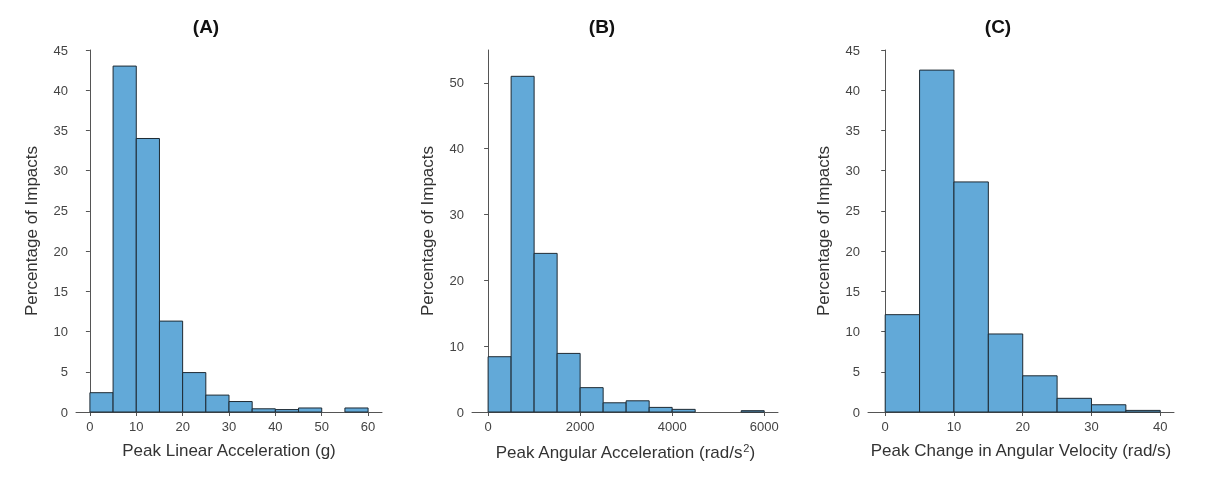 The width and height of the screenshot is (1206, 482). What do you see at coordinates (672, 426) in the screenshot?
I see `x-tick-label: 4000` at bounding box center [672, 426].